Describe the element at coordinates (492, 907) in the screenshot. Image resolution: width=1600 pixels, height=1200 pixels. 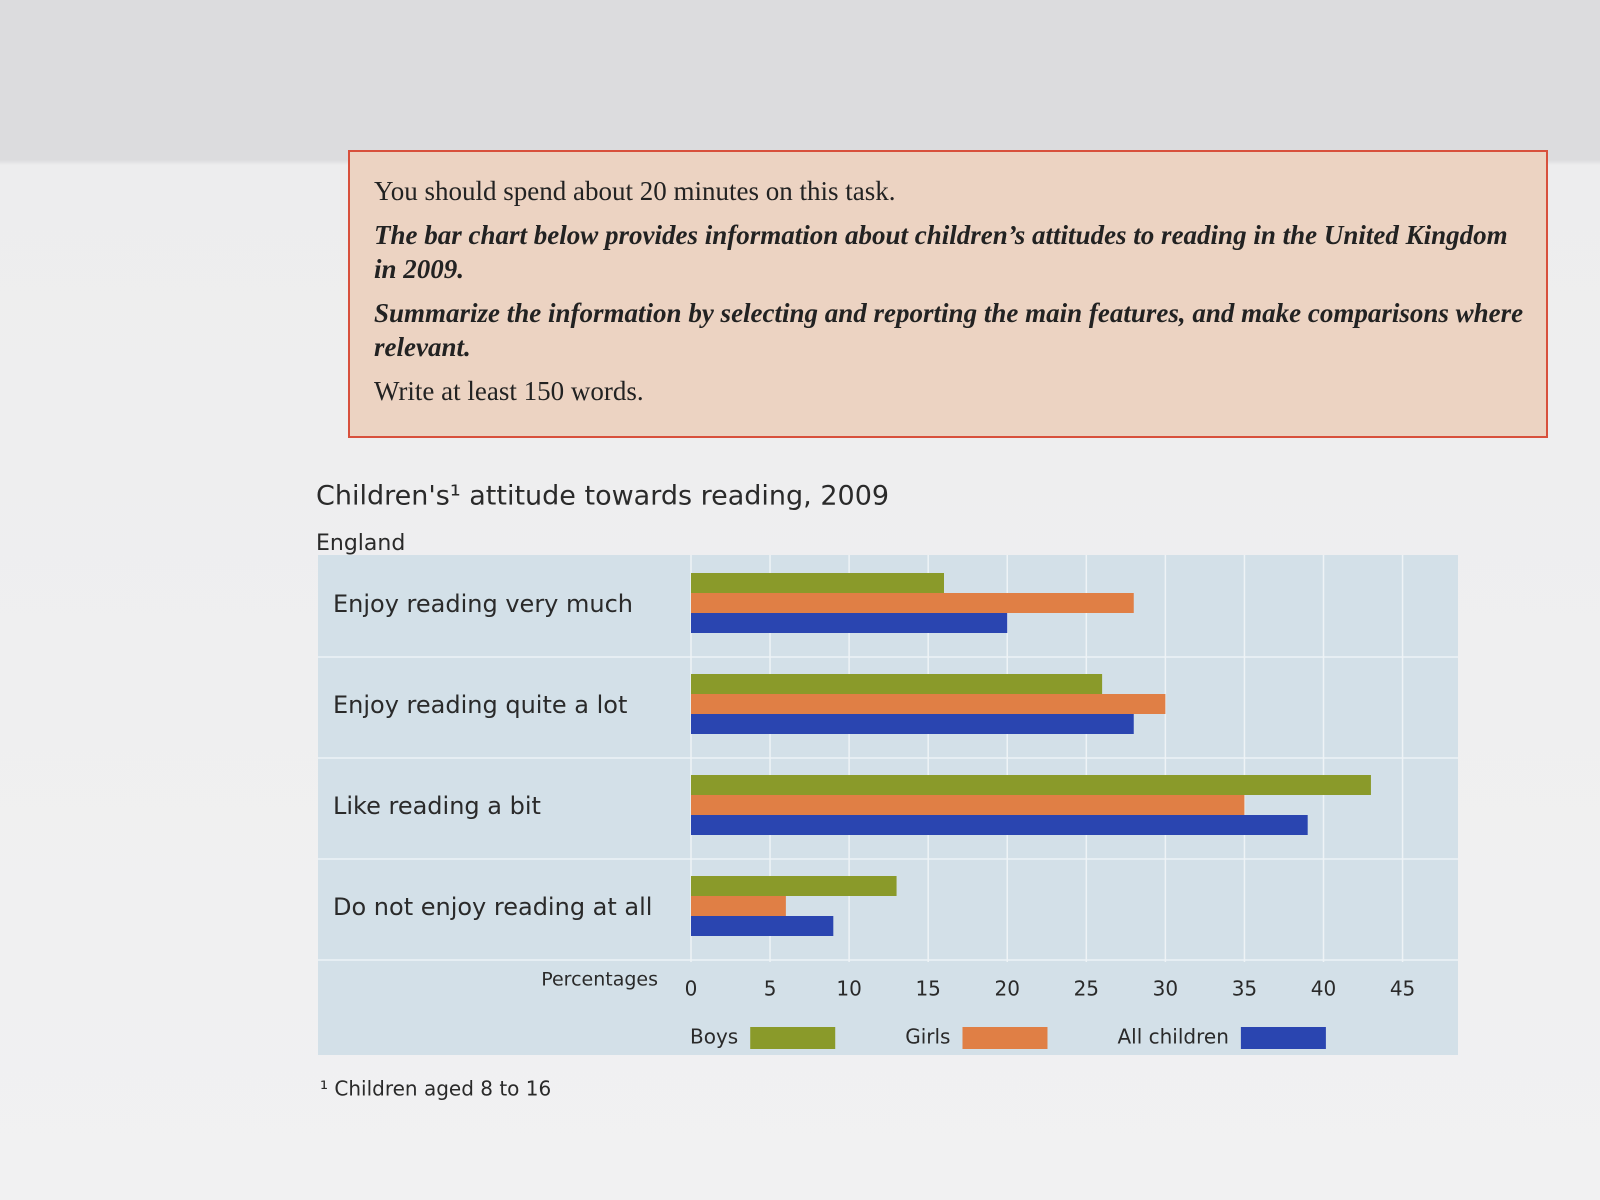
I see `category-label: Do not enjoy reading at all` at that location.